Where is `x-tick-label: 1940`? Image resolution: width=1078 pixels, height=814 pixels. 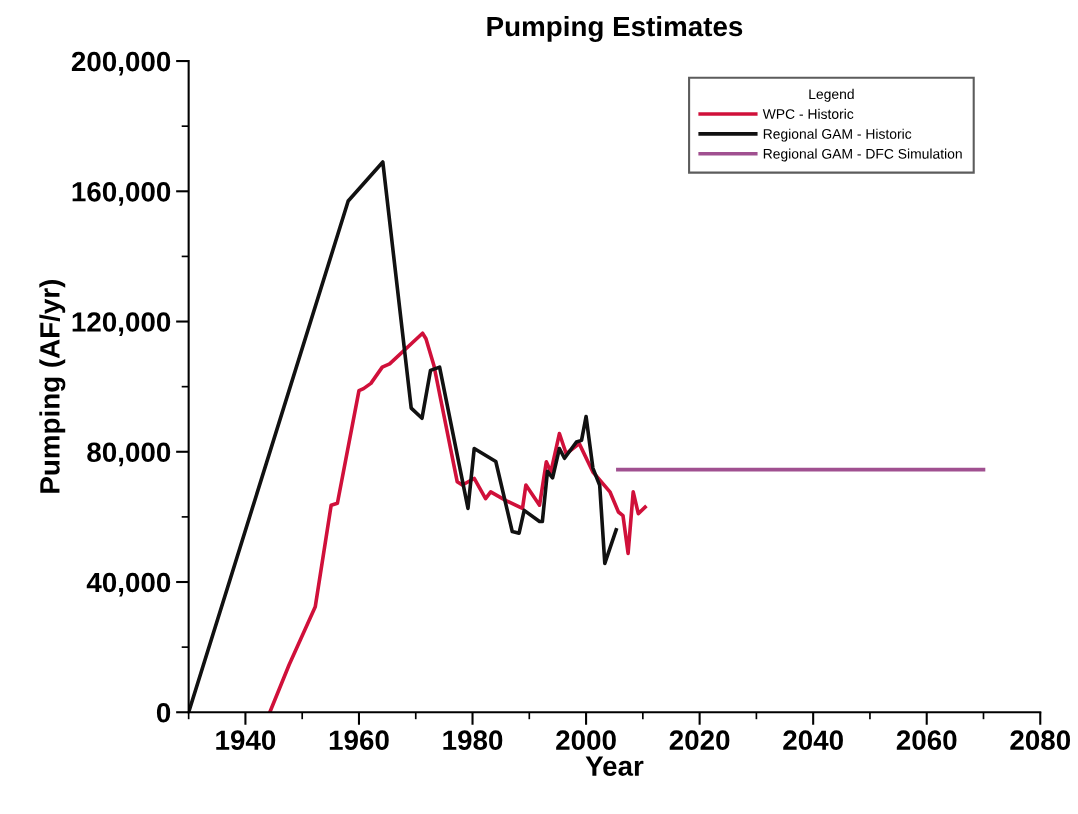 x-tick-label: 1940 is located at coordinates (246, 740).